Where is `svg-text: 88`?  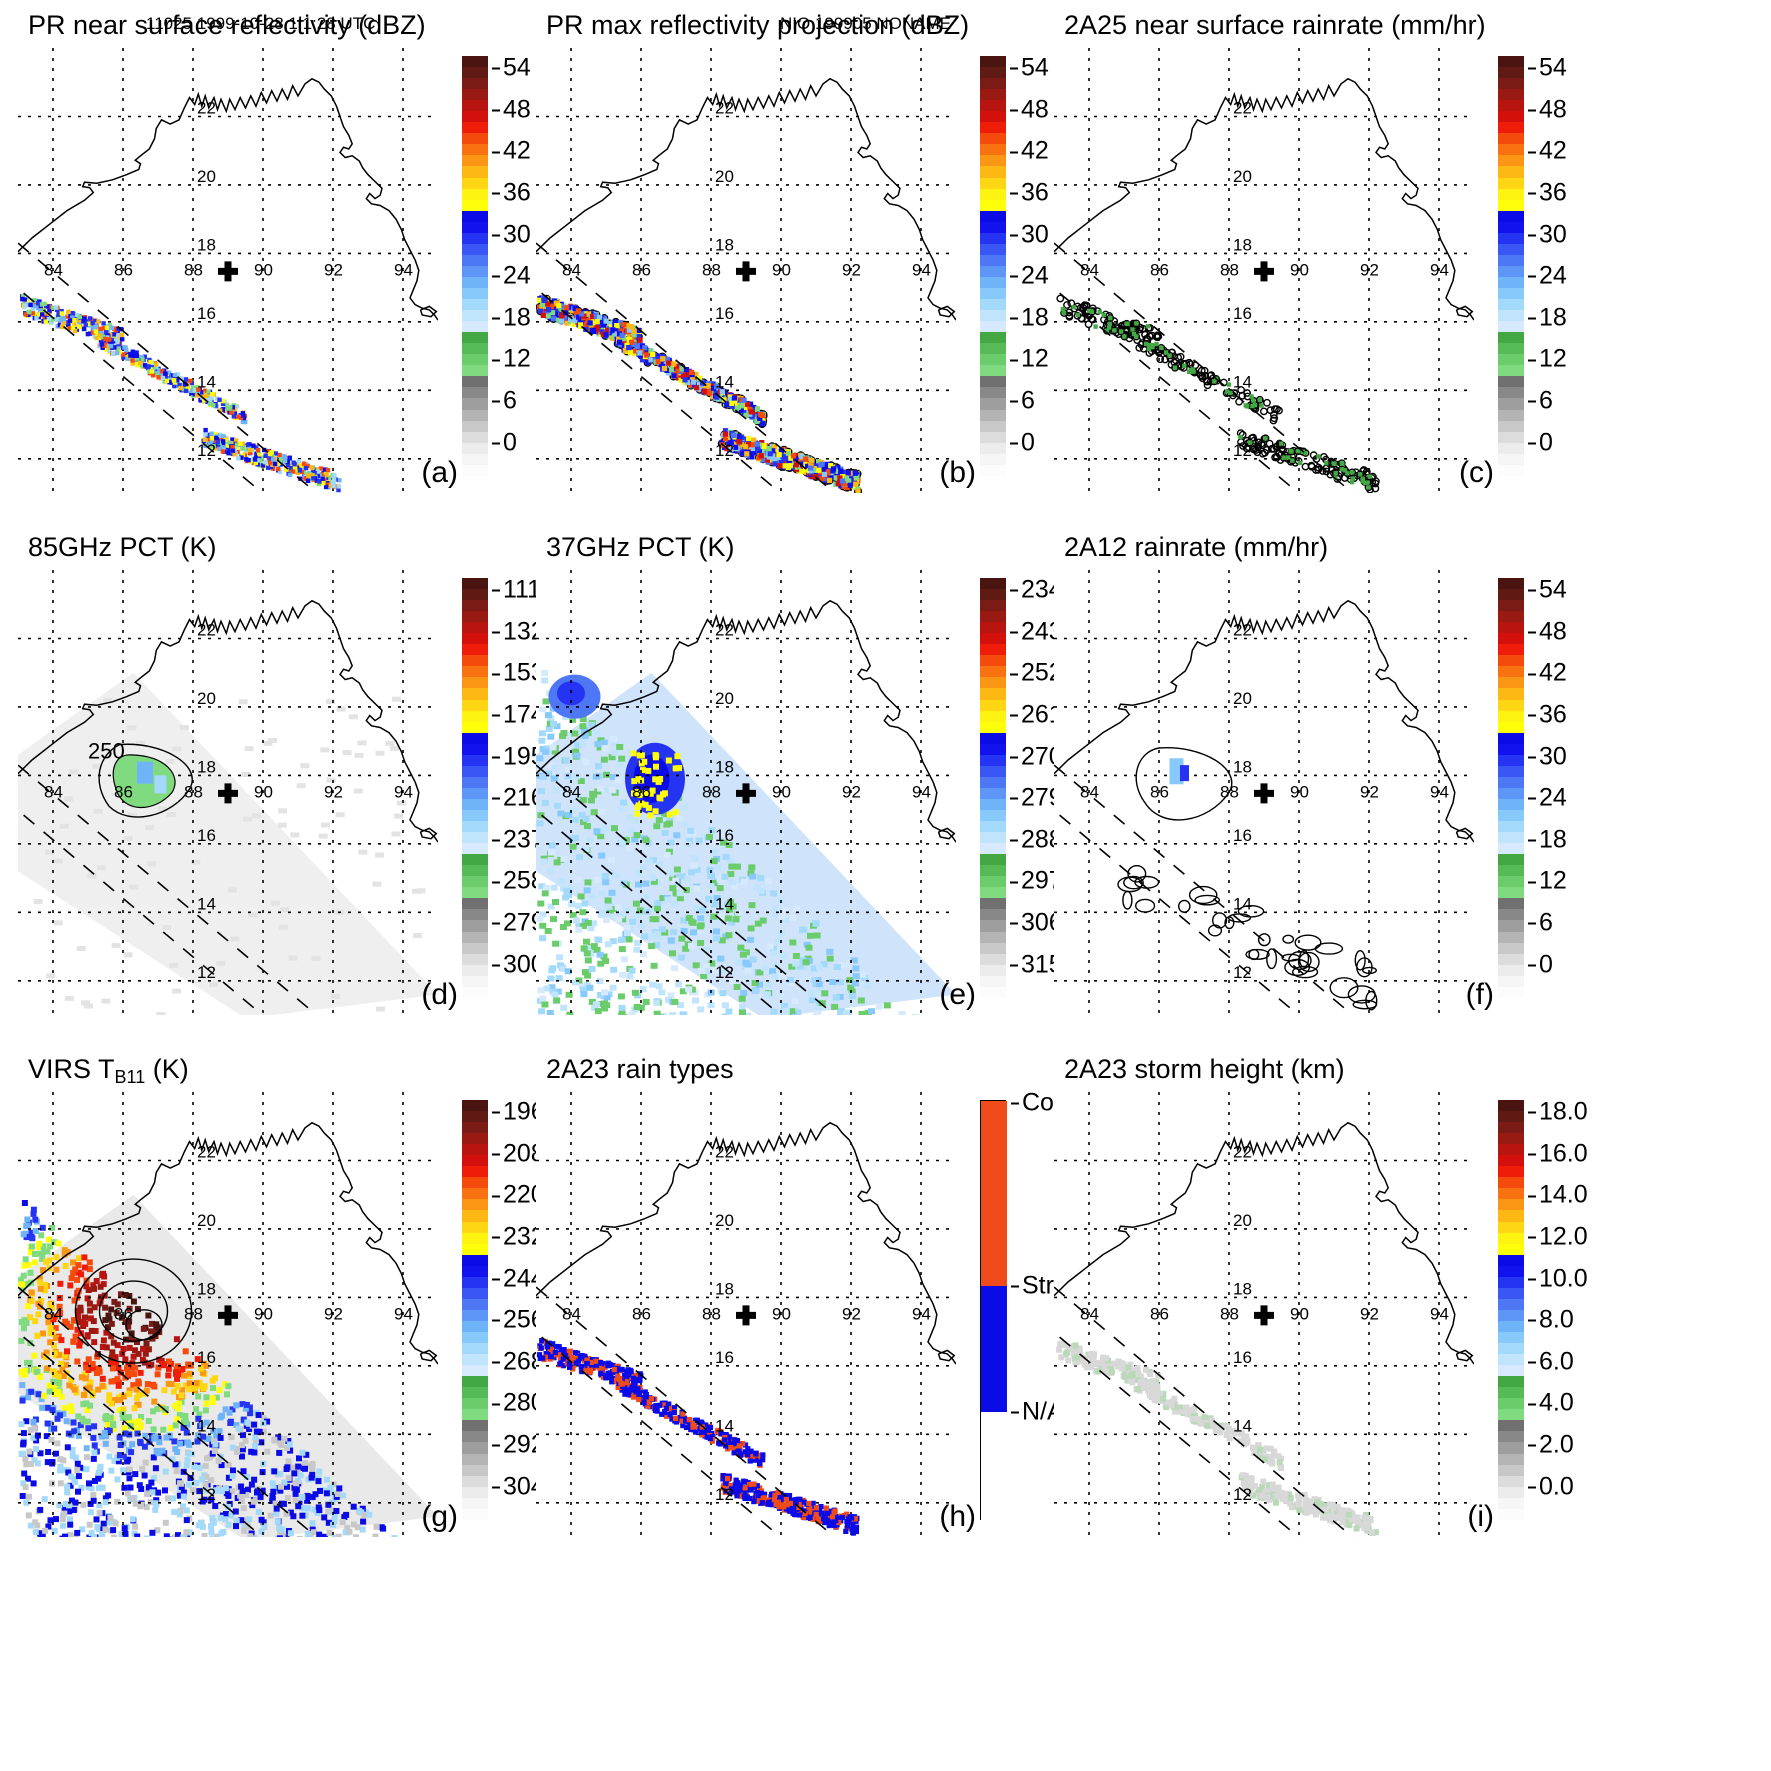
svg-text: 88 is located at coordinates (193, 791).